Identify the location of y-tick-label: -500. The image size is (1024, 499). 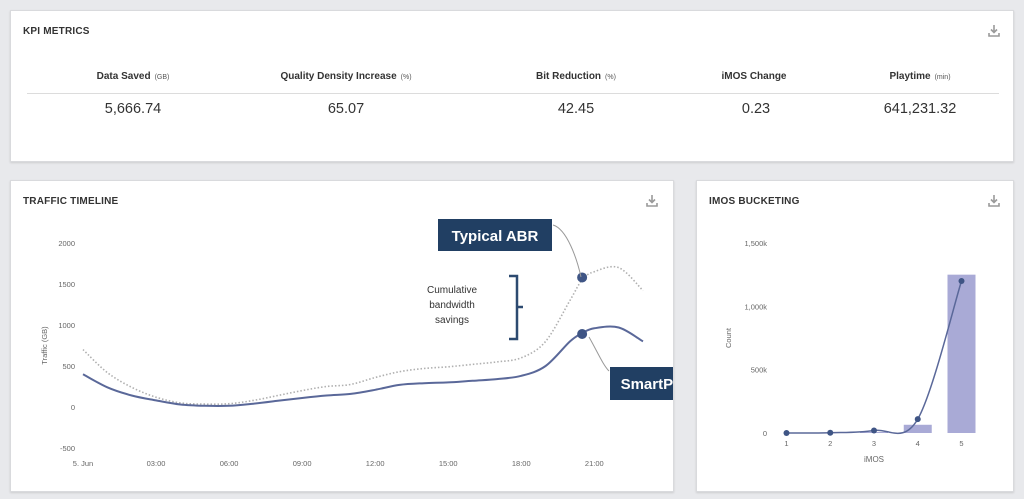
(67, 448).